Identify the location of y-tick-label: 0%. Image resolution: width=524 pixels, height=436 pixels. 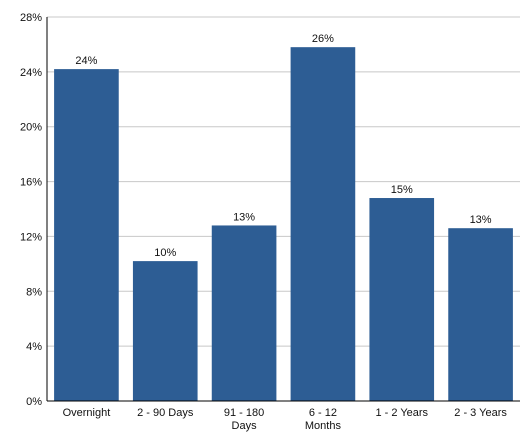
(34, 402).